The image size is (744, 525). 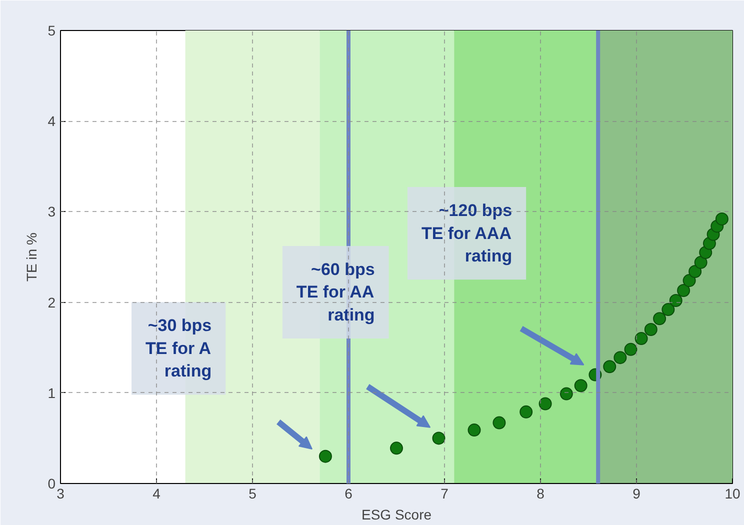 I want to click on y-axis-title: TE in %, so click(x=32, y=257).